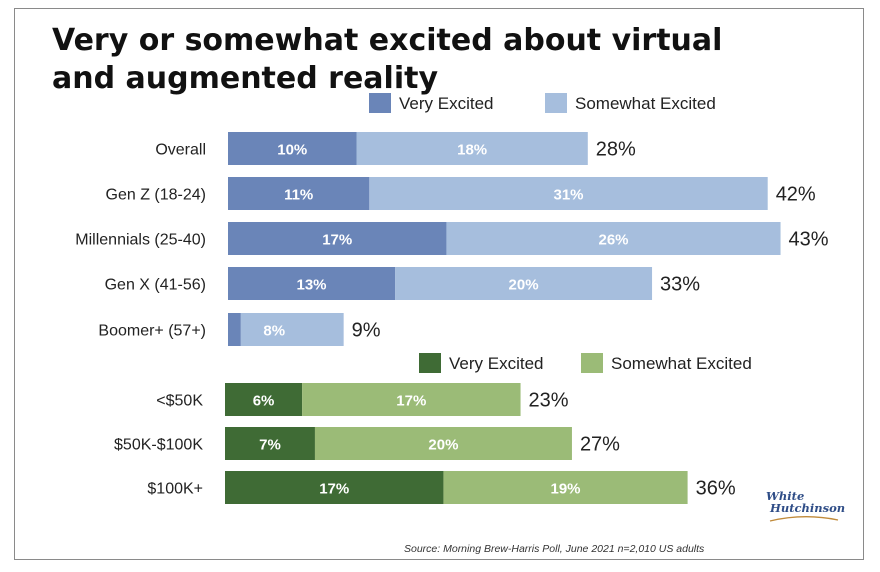 The width and height of the screenshot is (880, 572). What do you see at coordinates (681, 363) in the screenshot?
I see `income-legend-label-somewhat: Somewhat Excited` at bounding box center [681, 363].